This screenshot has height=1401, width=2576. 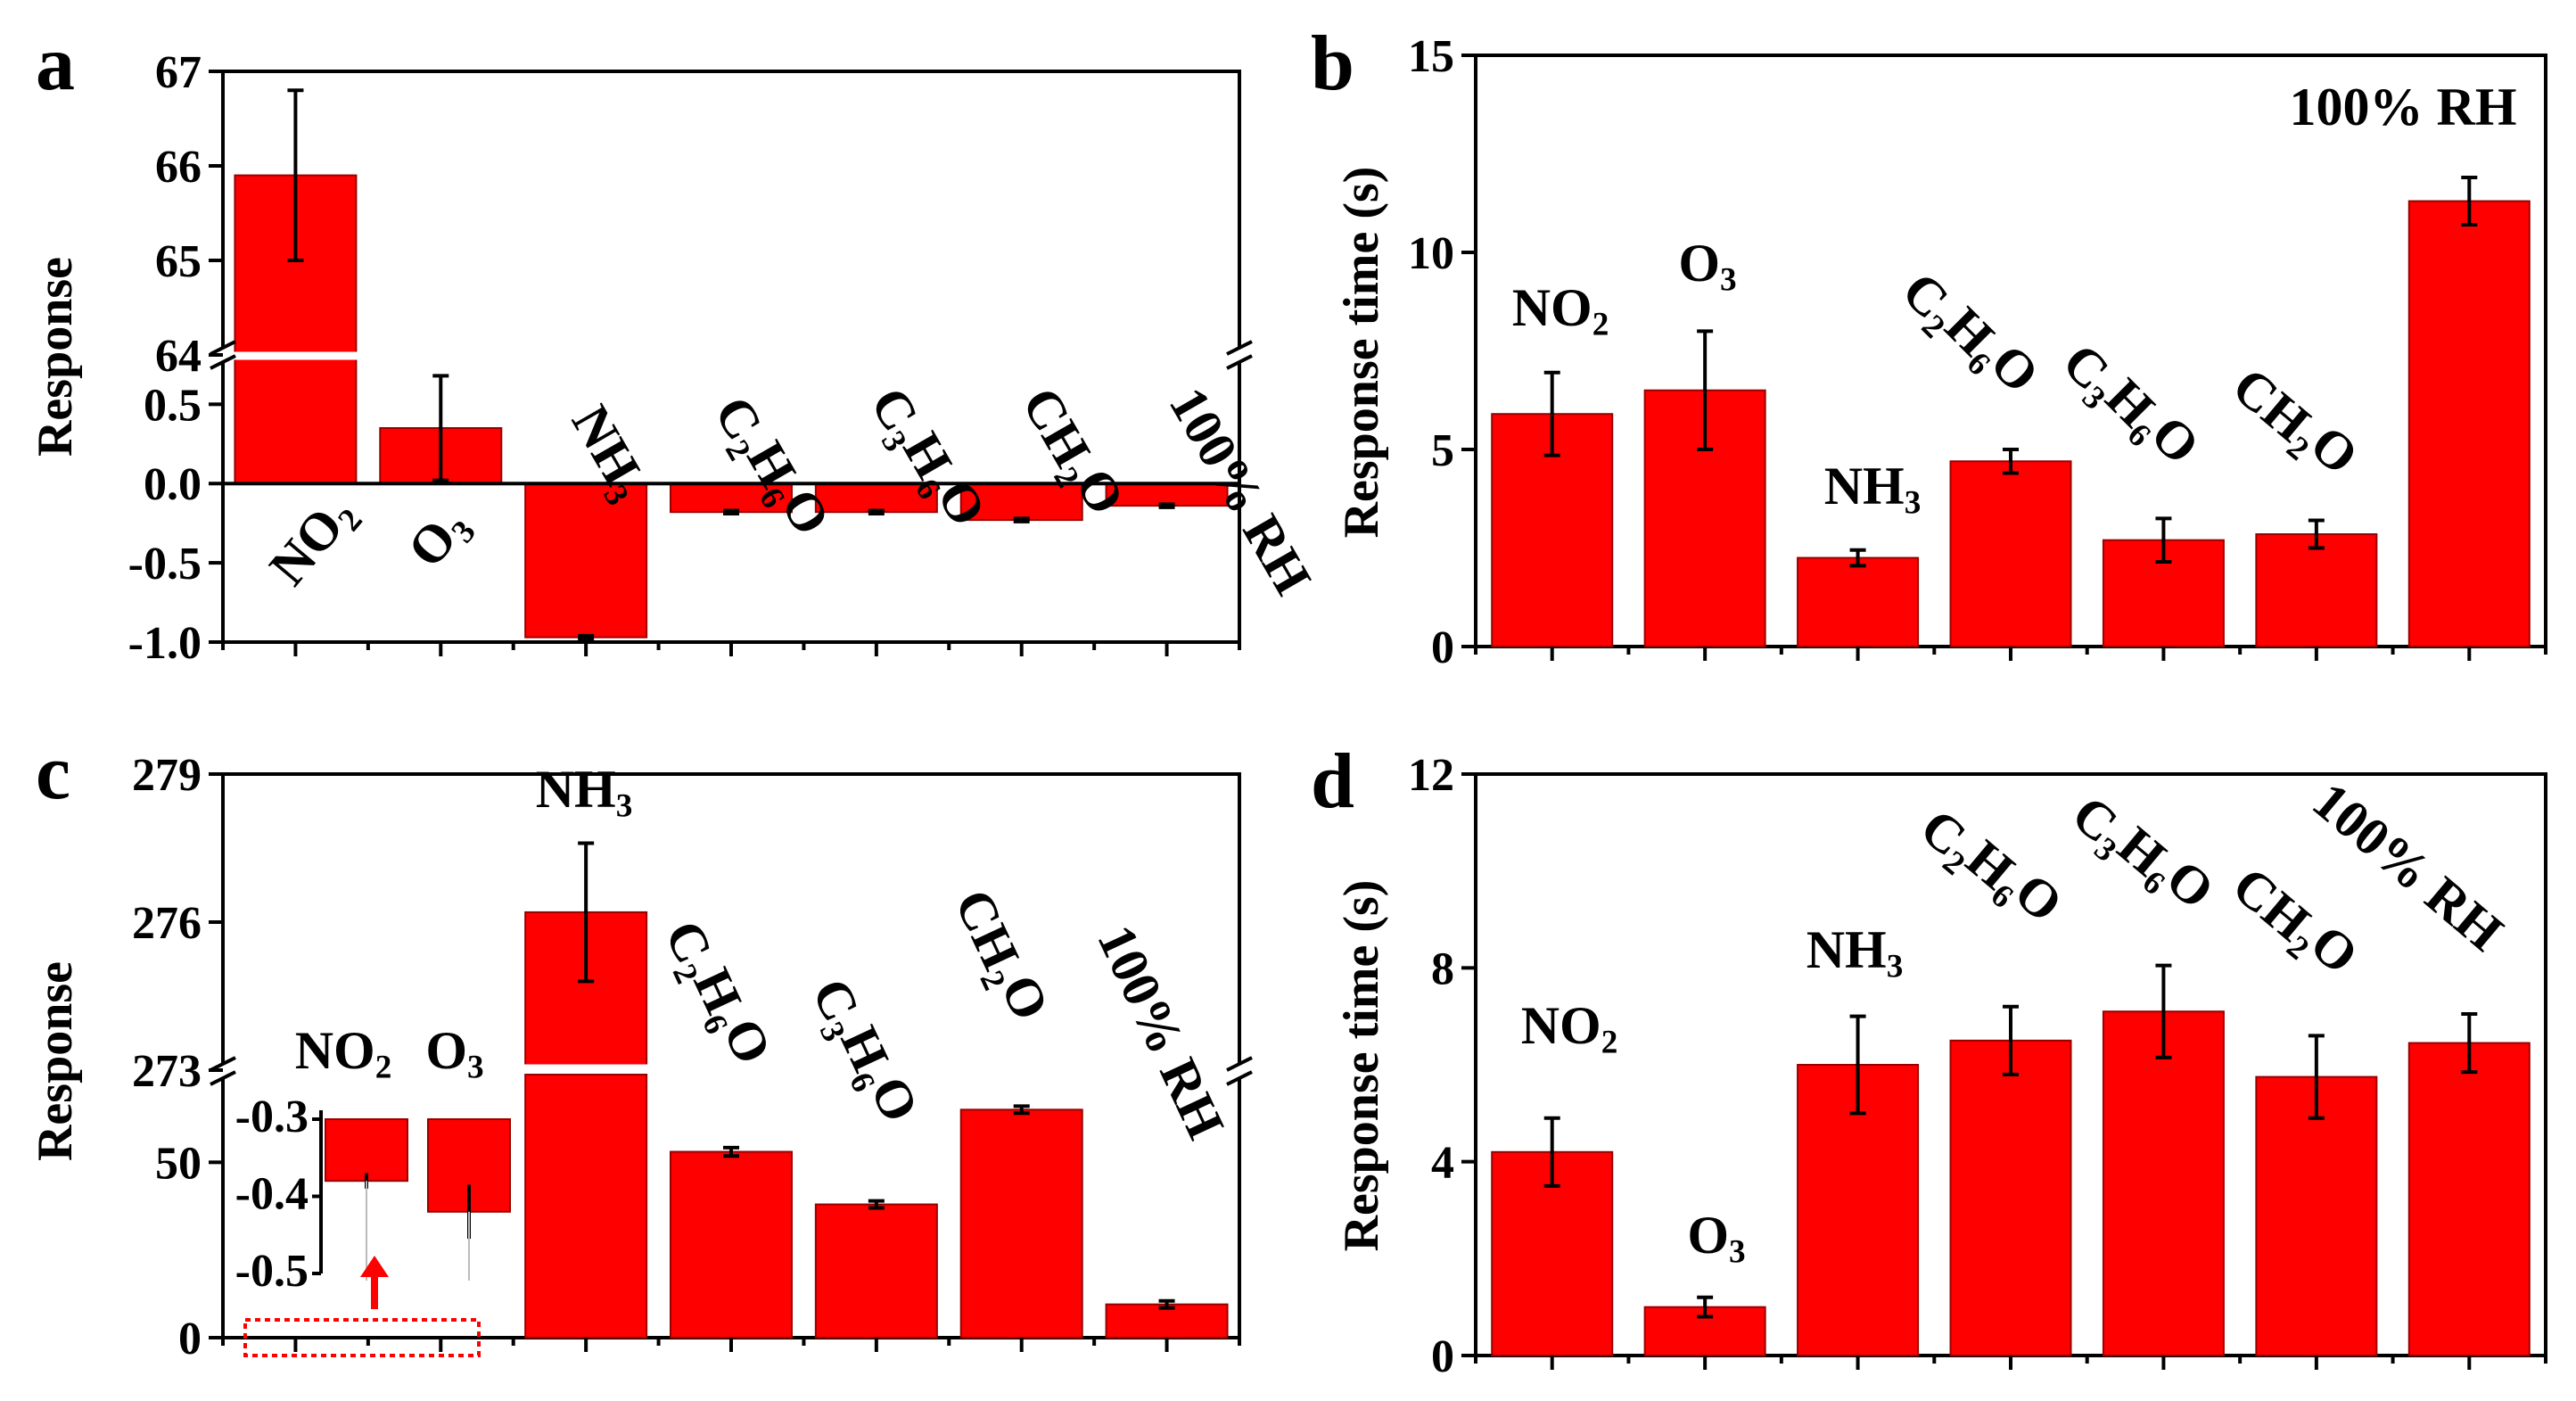 What do you see at coordinates (1361, 353) in the screenshot?
I see `panel-b-y-axis-label: Response time (s)` at bounding box center [1361, 353].